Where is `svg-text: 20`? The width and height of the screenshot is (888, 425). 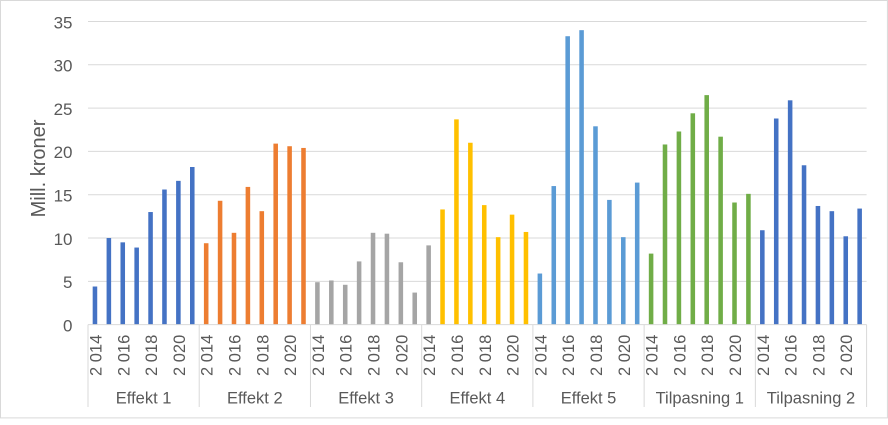
svg-text: 20 is located at coordinates (63, 152).